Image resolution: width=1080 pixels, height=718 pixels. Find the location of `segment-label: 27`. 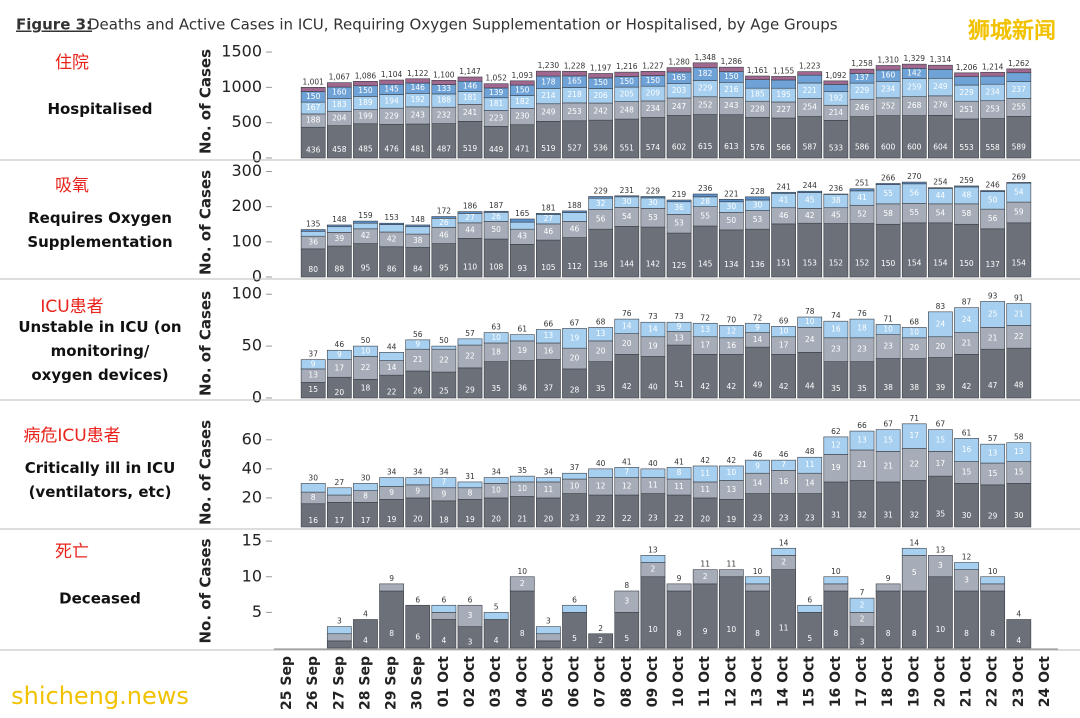

segment-label: 27 is located at coordinates (470, 217).